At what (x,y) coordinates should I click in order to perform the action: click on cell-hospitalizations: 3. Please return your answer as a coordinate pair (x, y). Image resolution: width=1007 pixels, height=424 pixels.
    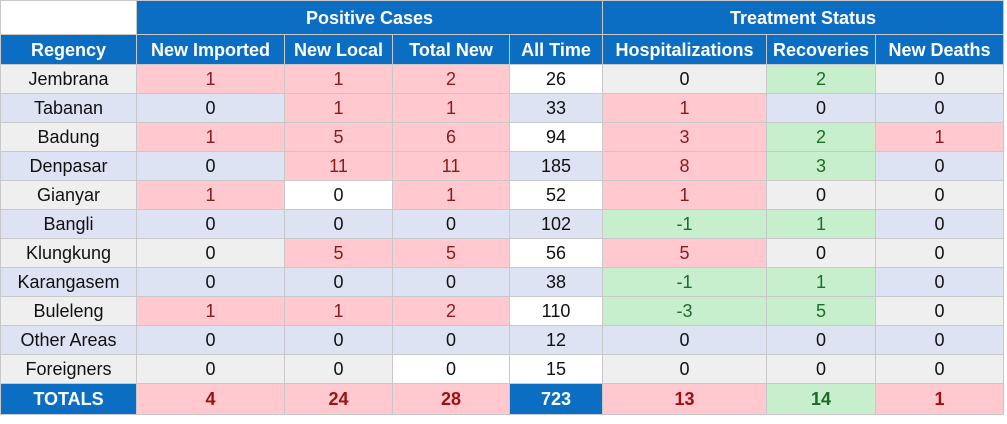
    Looking at the image, I should click on (685, 137).